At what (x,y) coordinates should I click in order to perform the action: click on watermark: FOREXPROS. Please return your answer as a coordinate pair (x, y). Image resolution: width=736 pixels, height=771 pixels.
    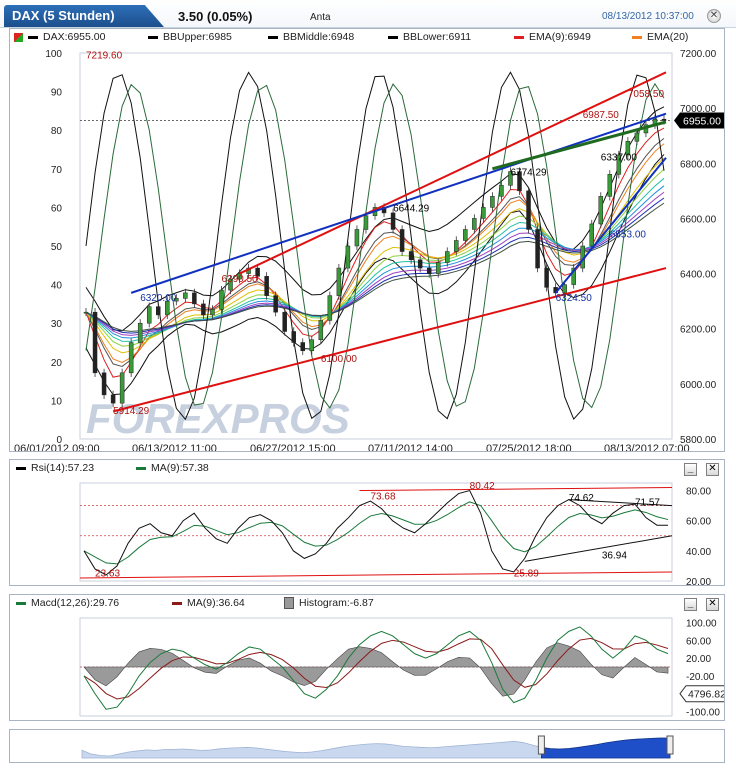
    Looking at the image, I should click on (218, 418).